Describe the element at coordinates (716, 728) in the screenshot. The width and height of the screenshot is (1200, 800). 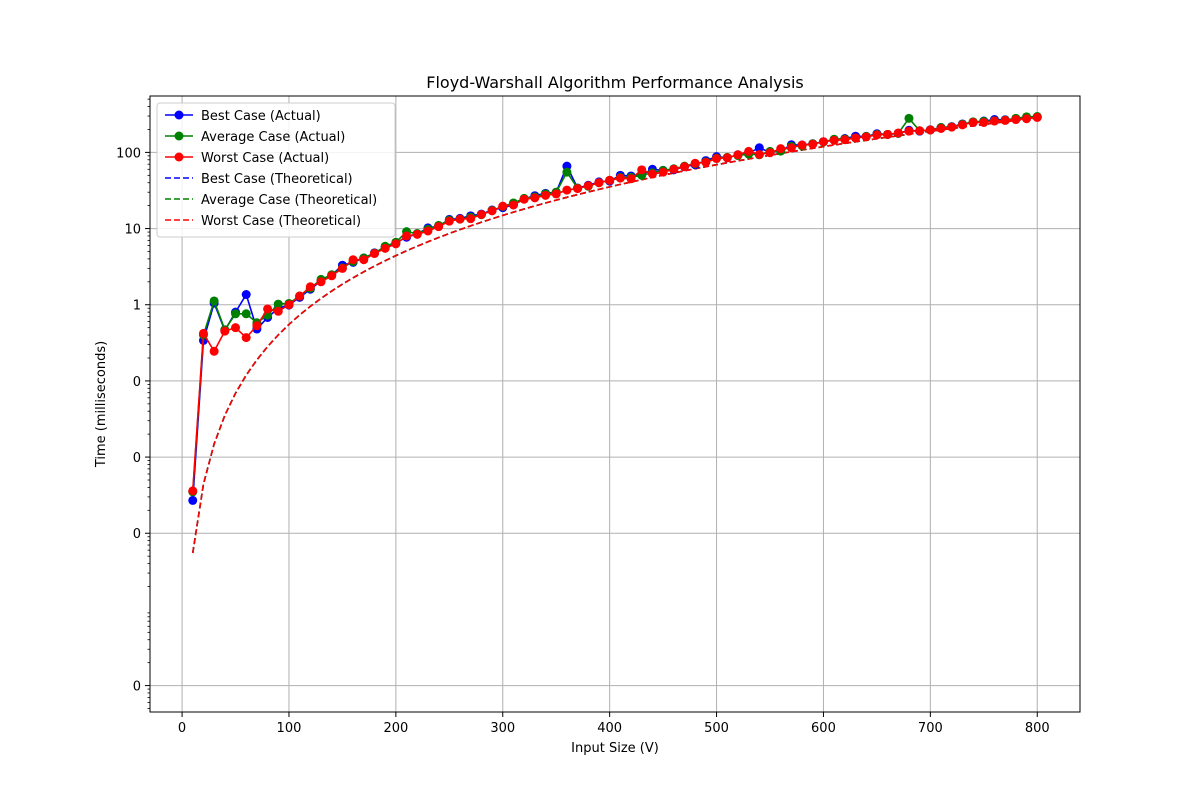
I see `x-tick-label: 500` at that location.